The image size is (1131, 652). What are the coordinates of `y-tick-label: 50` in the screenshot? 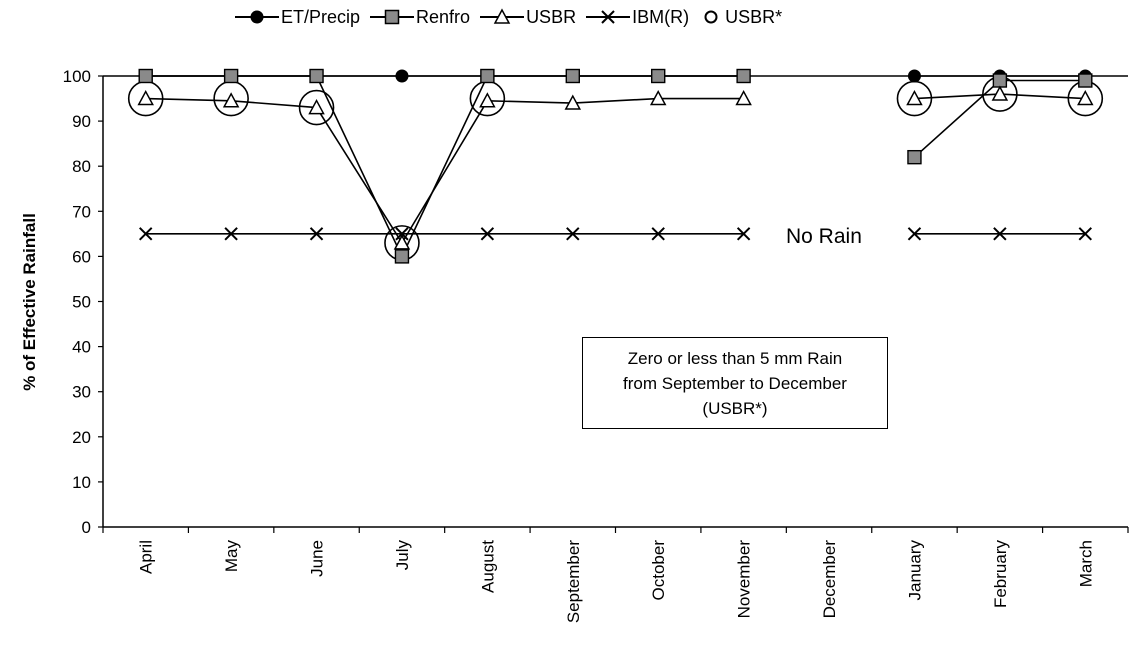 It's located at (81, 302).